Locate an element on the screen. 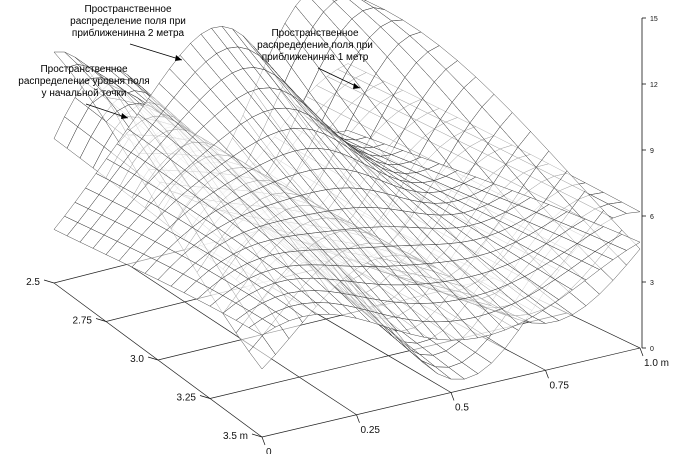 Image resolution: width=682 pixels, height=454 pixels. z-tick-label: 0 is located at coordinates (652, 349).